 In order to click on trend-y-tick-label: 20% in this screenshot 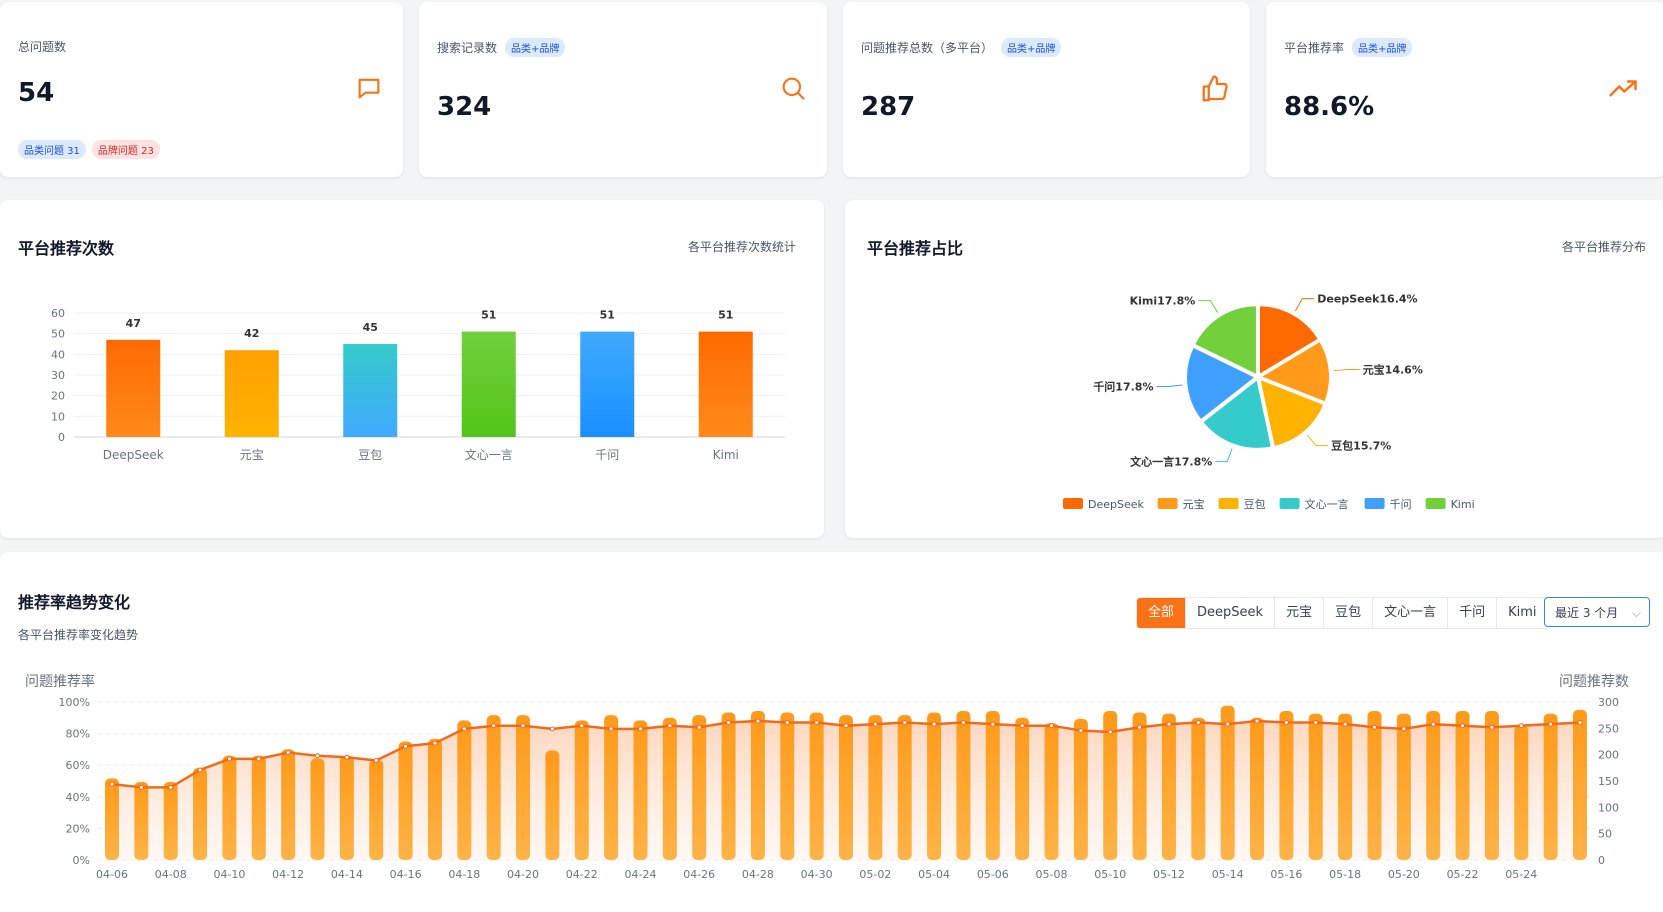, I will do `click(78, 828)`.